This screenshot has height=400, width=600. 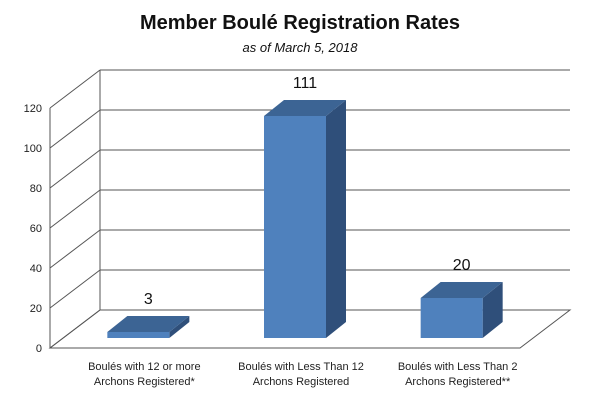 I want to click on chart-title: Member Boulé Registration Rates, so click(x=300, y=23).